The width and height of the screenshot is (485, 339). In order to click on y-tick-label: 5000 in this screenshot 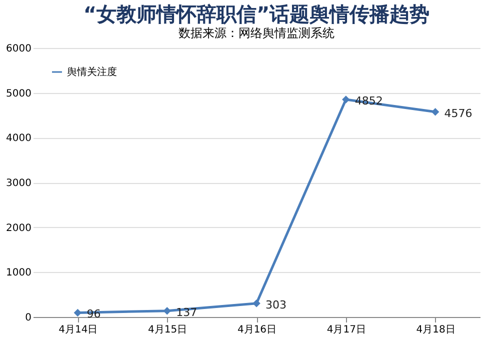, I will do `click(19, 94)`.